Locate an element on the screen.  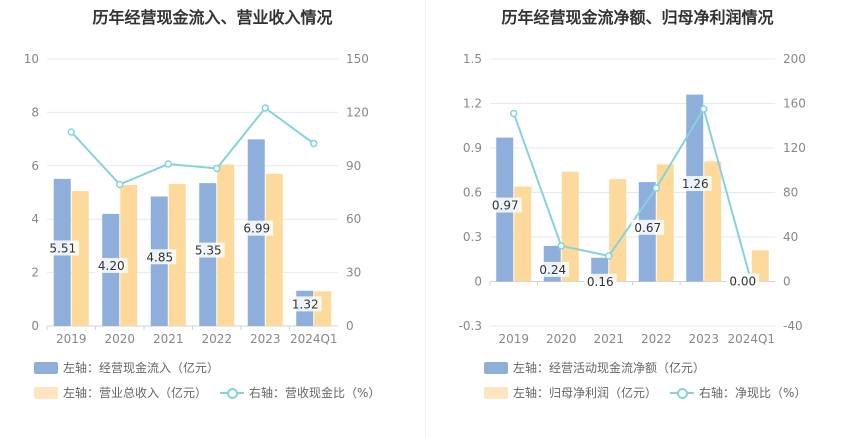
y-left-tick-label: 10 is located at coordinates (31, 59).